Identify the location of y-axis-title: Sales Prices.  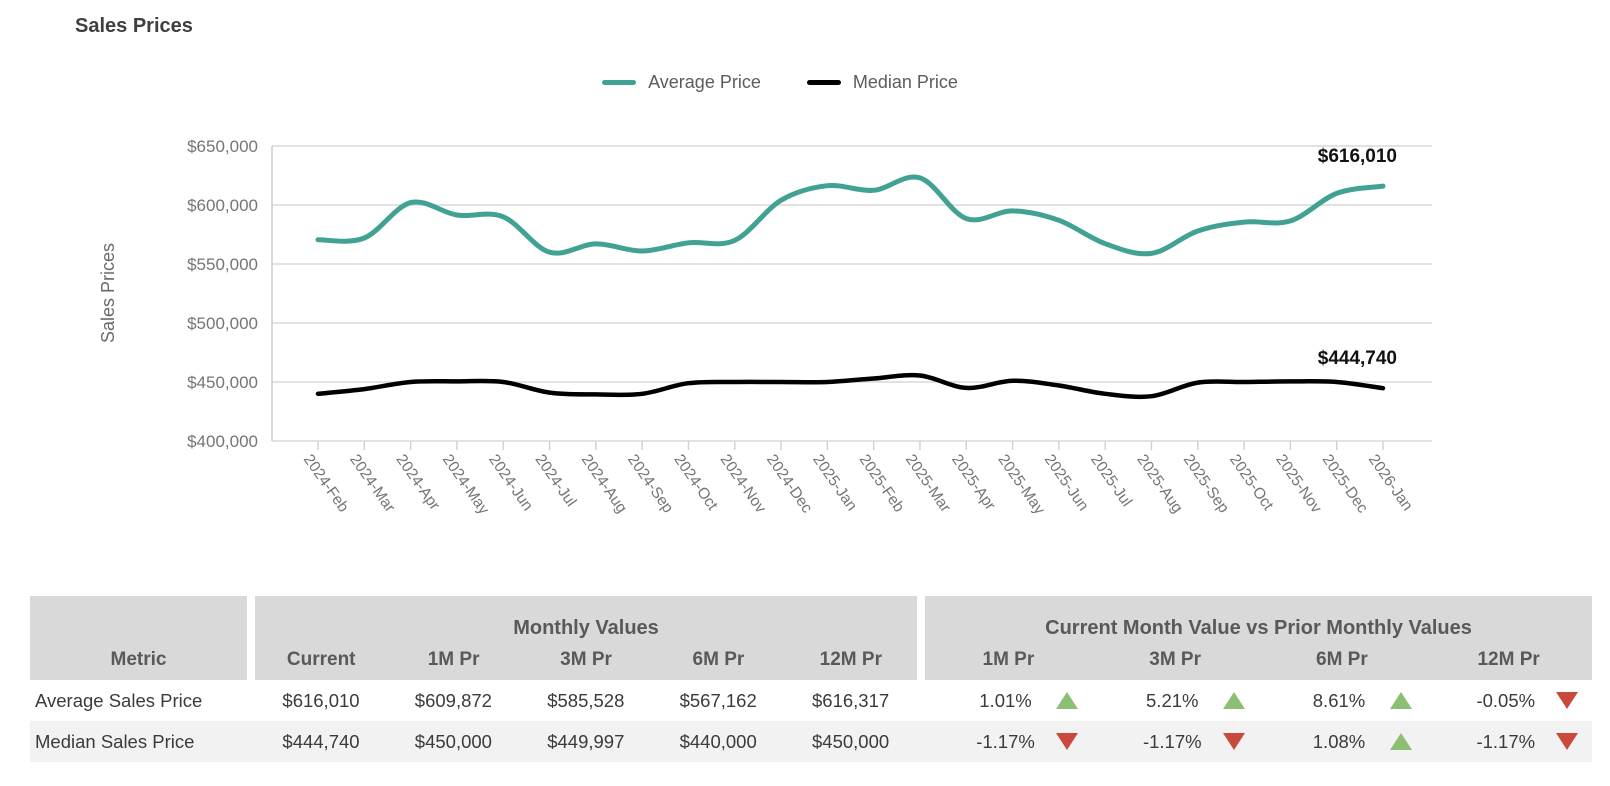
(108, 293).